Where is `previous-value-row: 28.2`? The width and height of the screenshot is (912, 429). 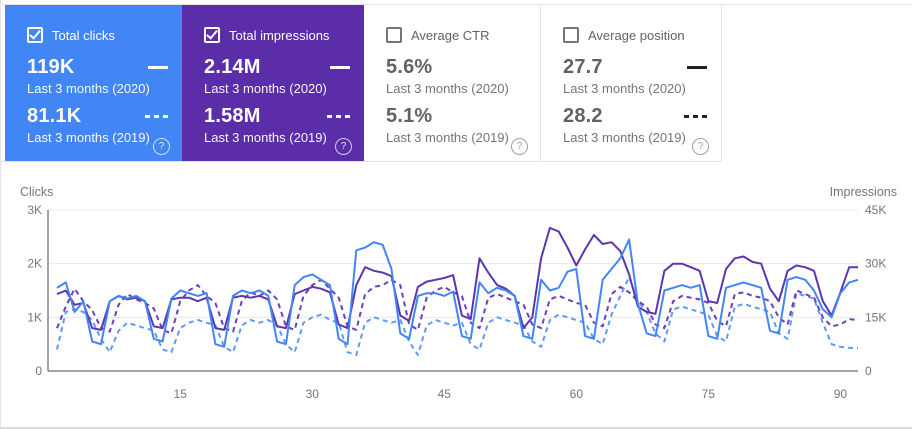
previous-value-row: 28.2 is located at coordinates (642, 116).